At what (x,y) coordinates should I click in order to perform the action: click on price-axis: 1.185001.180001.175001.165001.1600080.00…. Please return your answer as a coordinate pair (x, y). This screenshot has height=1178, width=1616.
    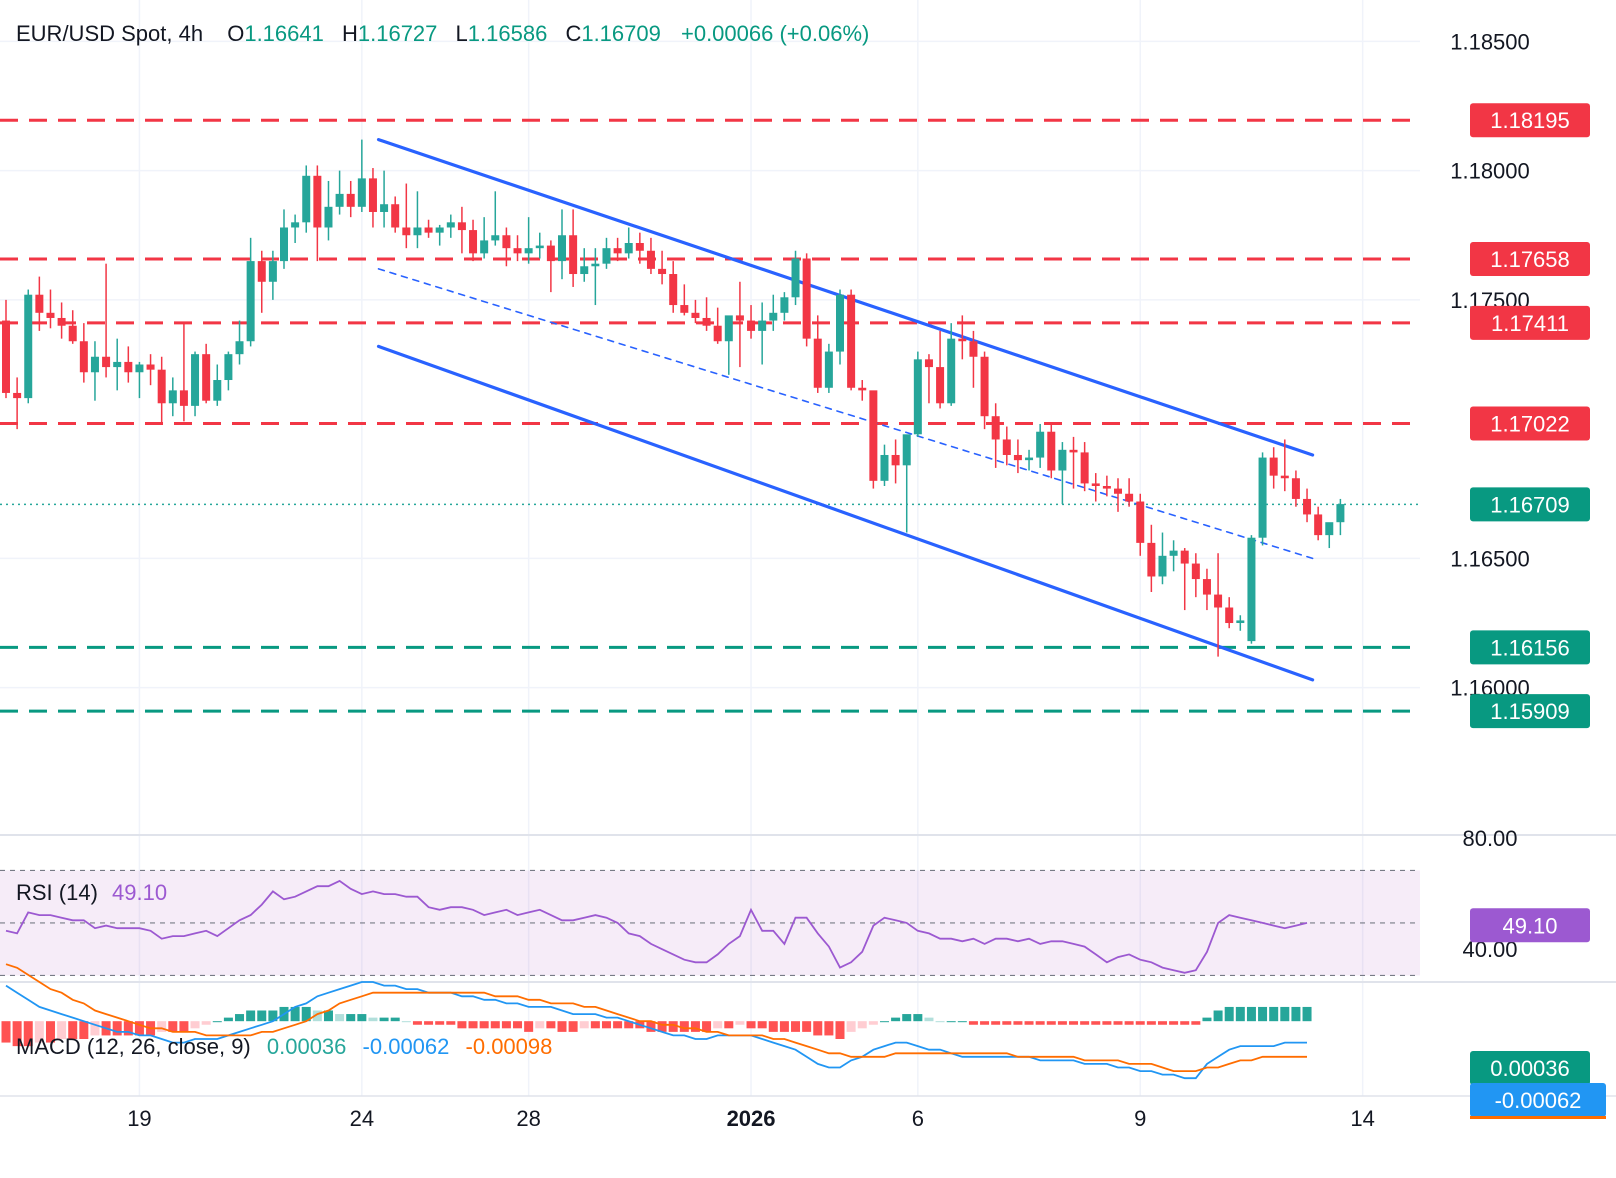
    Looking at the image, I should click on (1490, 495).